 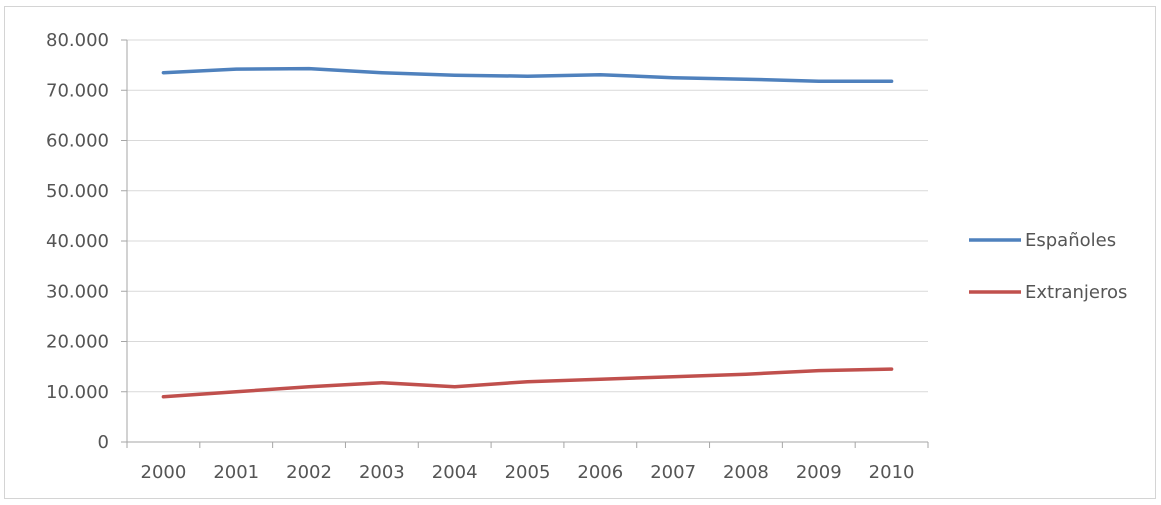 What do you see at coordinates (1070, 240) in the screenshot?
I see `legend-label-0: Españoles` at bounding box center [1070, 240].